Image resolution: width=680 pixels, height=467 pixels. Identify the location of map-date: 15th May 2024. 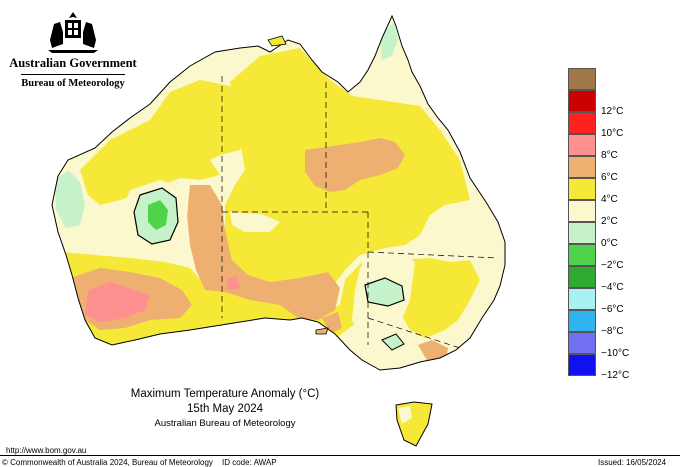
(225, 409).